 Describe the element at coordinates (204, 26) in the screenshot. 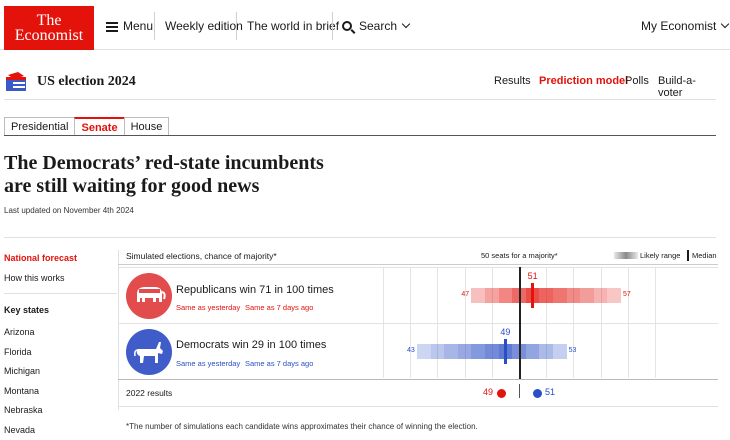

I see `weekly-edition-link: Weekly edition` at that location.